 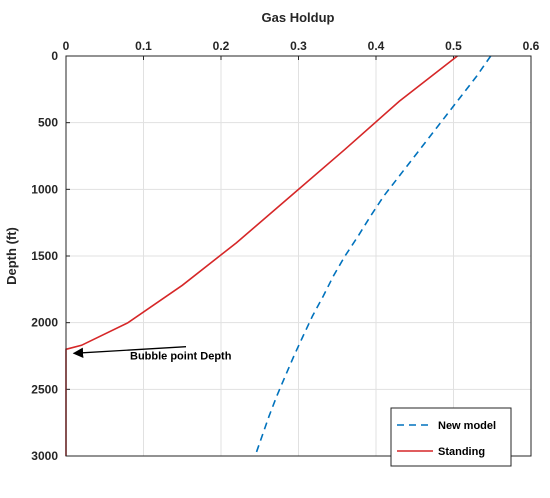 What do you see at coordinates (467, 426) in the screenshot?
I see `legend-label-new-model: New model` at bounding box center [467, 426].